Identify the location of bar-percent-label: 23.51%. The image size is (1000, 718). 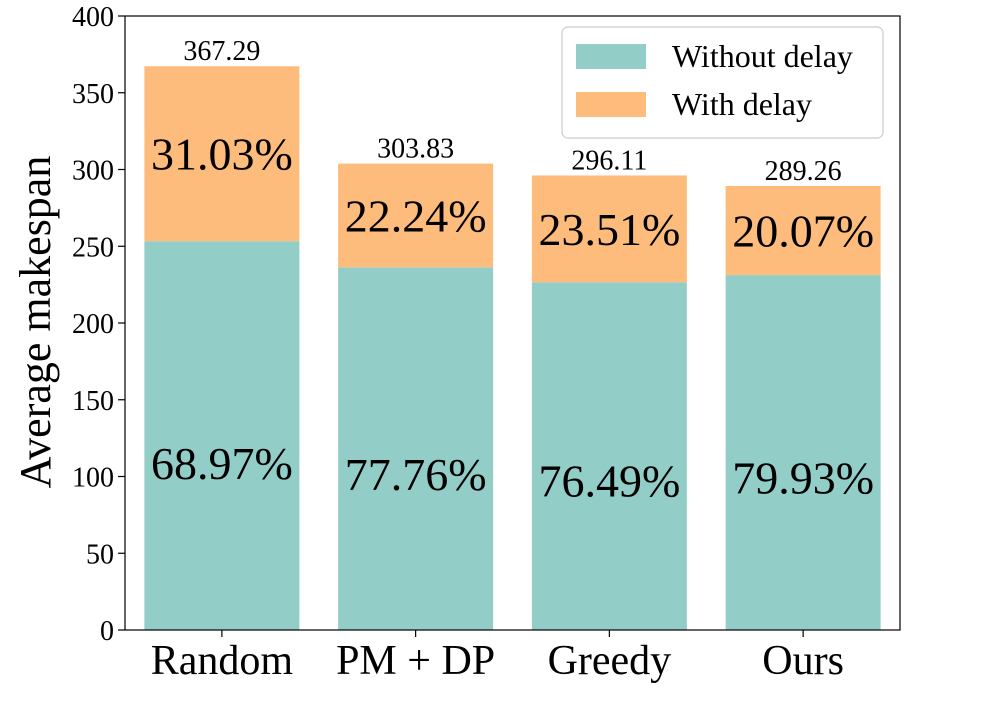
(609, 229).